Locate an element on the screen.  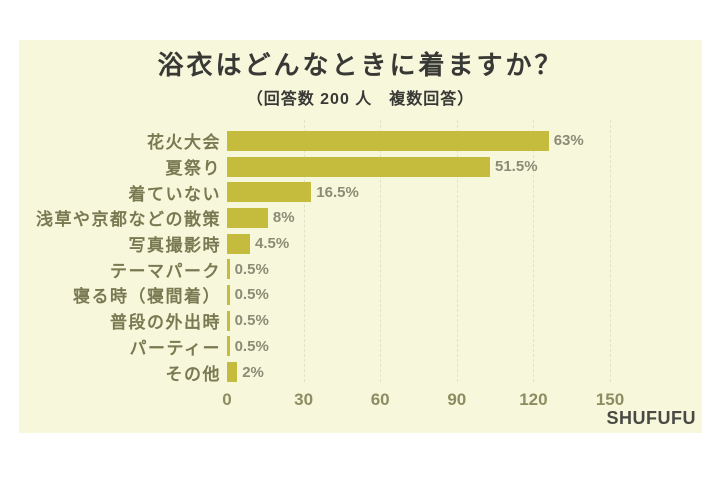
table-row: テーマパーク 0.5% is located at coordinates (360, 269).